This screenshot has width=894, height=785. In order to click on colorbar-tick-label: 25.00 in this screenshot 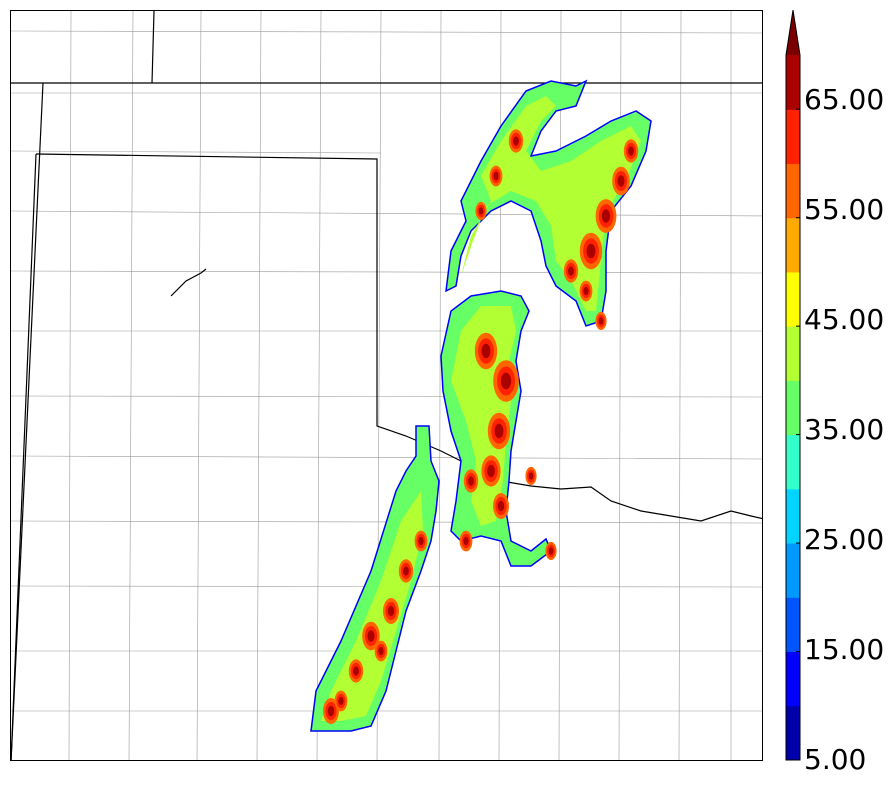, I will do `click(844, 539)`.